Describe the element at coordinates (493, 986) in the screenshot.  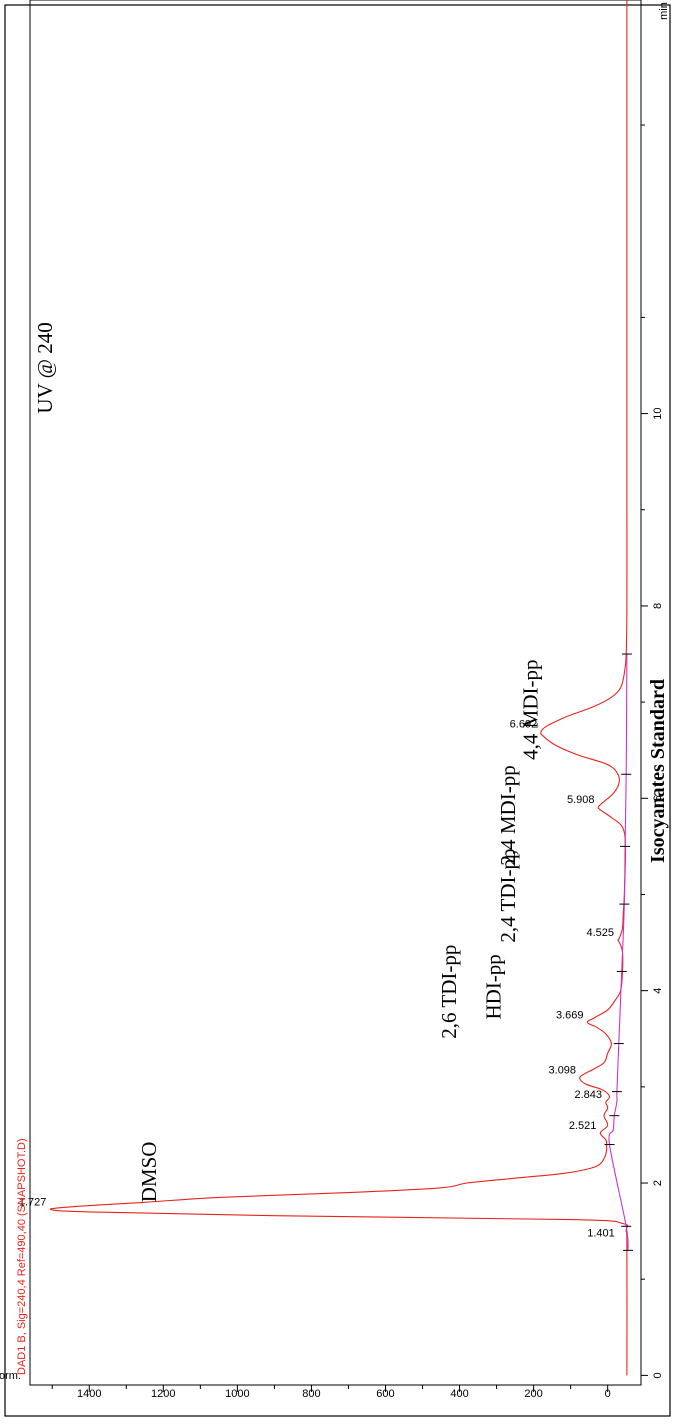
I see `peak-annotation: HDI-pp` at that location.